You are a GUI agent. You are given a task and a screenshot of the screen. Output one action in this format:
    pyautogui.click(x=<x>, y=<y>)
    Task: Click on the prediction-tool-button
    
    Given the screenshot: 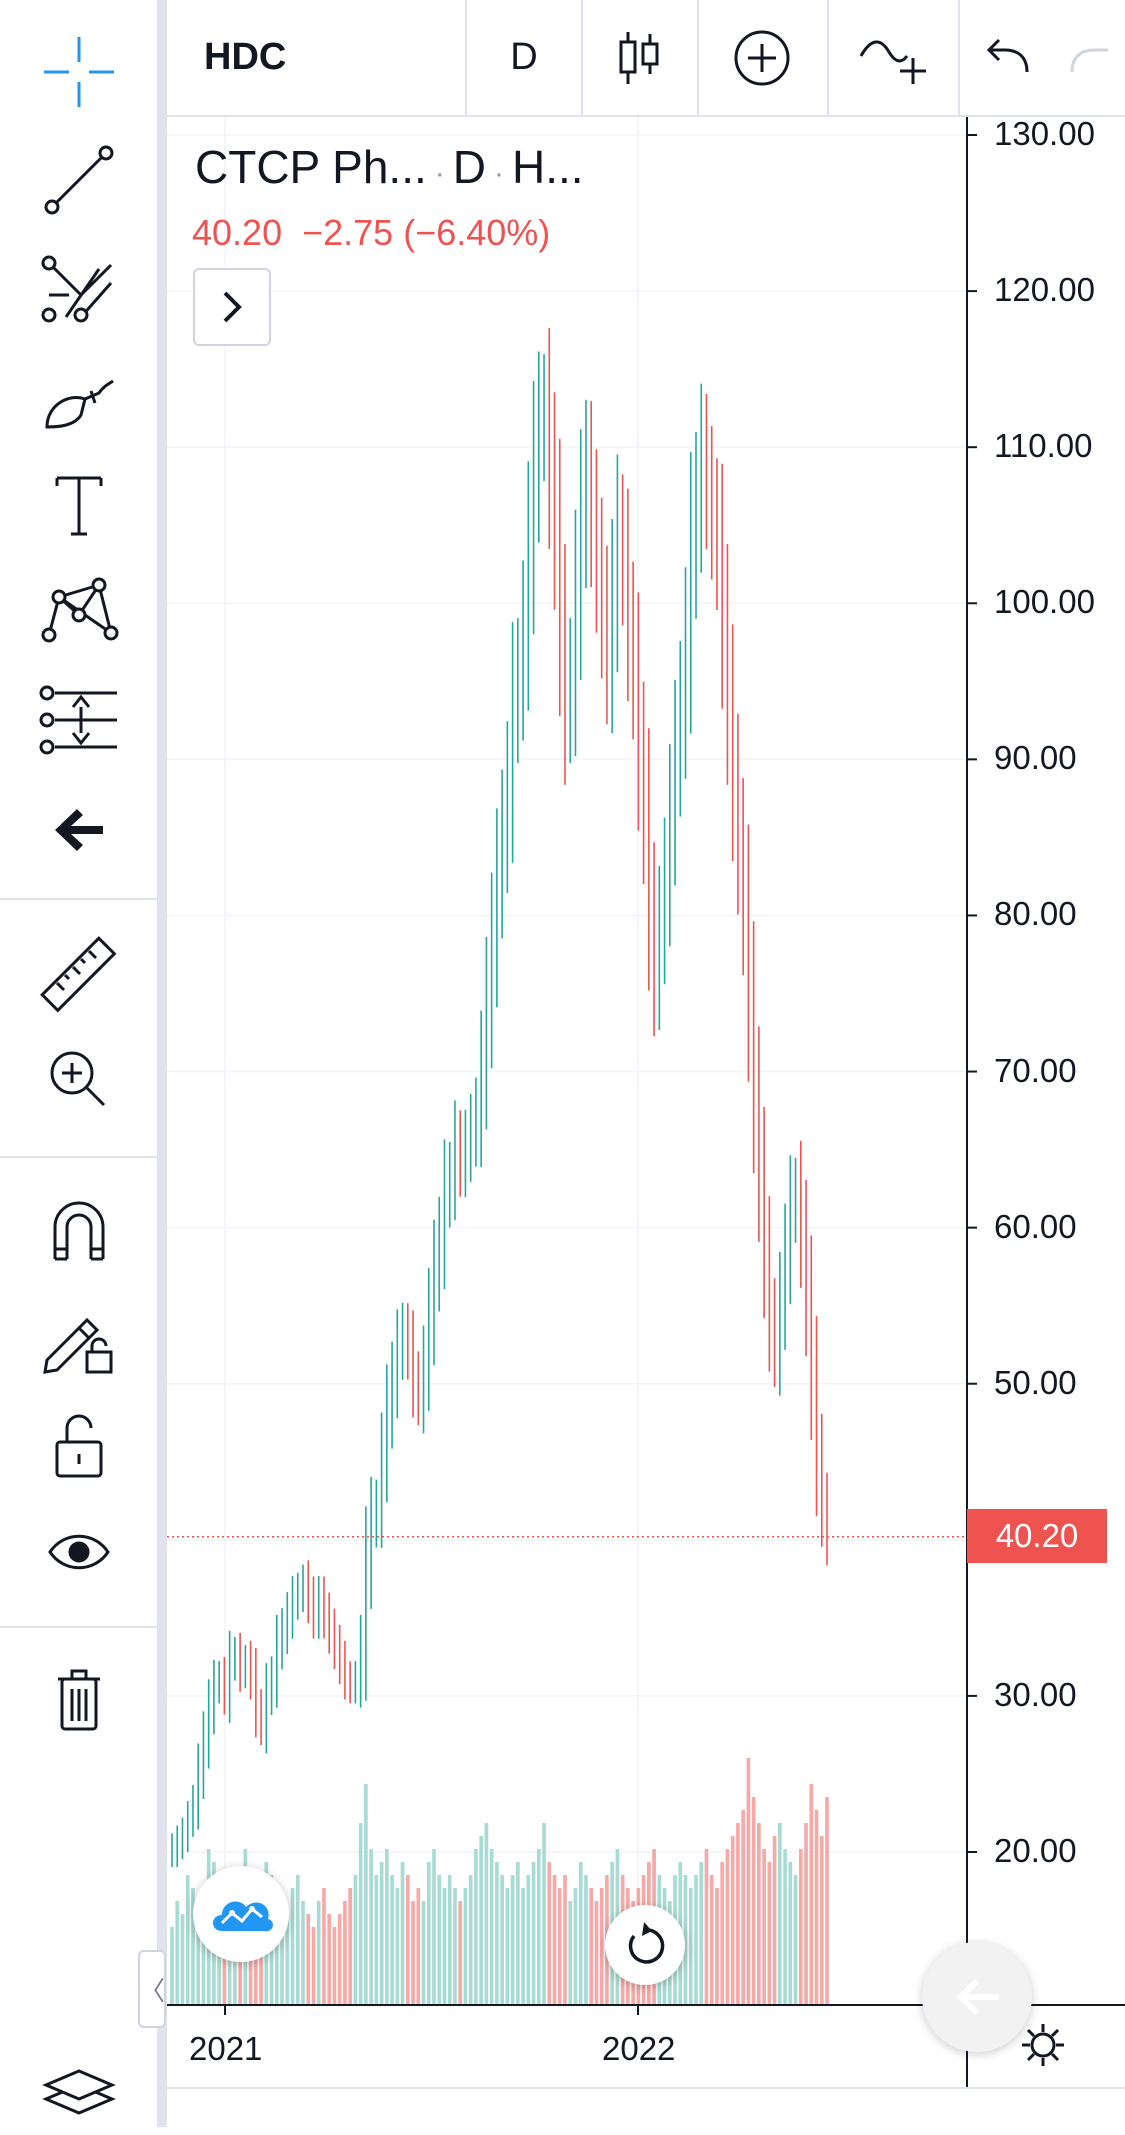 What is the action you would take?
    pyautogui.click(x=78, y=720)
    